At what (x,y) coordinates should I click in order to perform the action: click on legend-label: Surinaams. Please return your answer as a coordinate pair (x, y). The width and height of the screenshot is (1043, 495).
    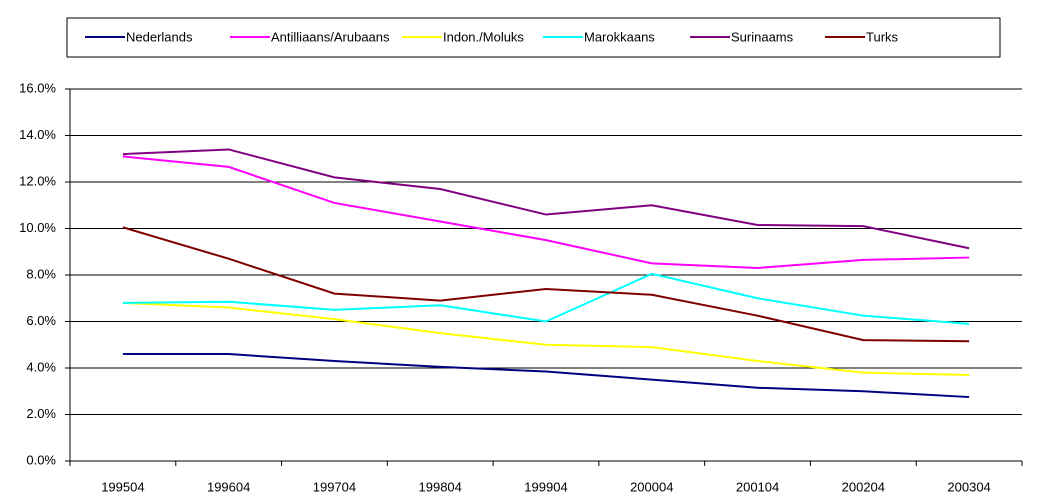
    Looking at the image, I should click on (762, 36).